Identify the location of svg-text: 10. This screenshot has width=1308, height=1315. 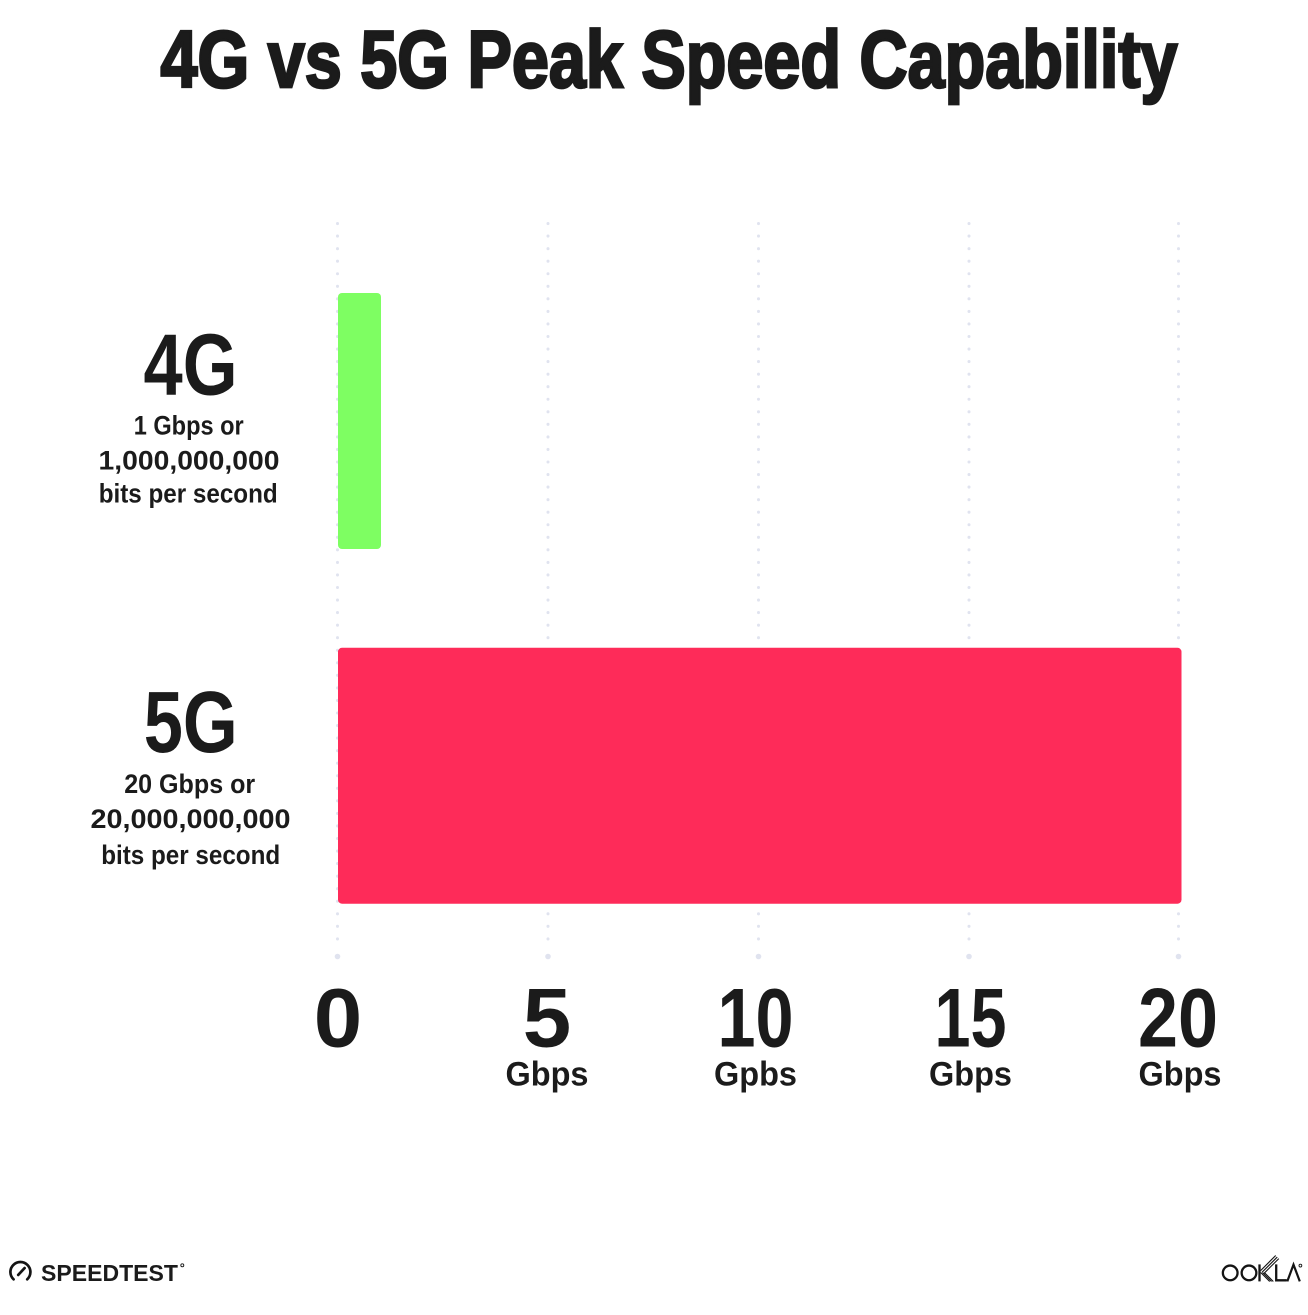
(756, 1018).